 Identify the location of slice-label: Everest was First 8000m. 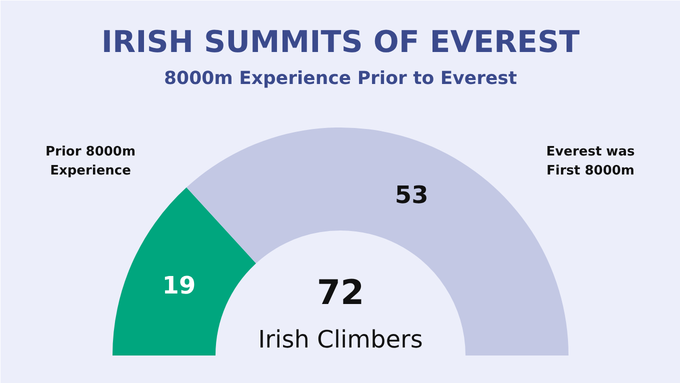
(590, 161).